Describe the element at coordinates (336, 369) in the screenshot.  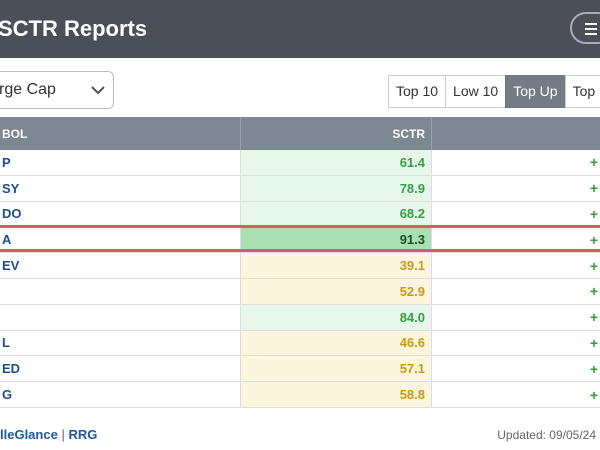
I see `sctr-cell: 57.1` at that location.